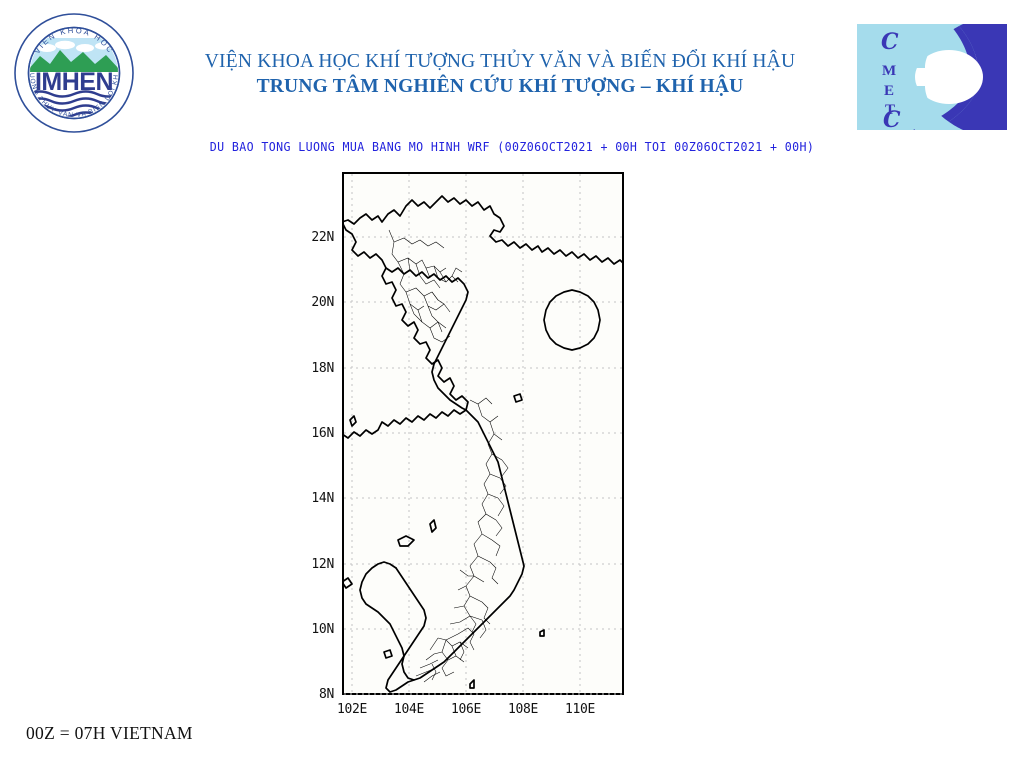 Image resolution: width=1024 pixels, height=768 pixels. I want to click on ytick-20n: 20N, so click(322, 302).